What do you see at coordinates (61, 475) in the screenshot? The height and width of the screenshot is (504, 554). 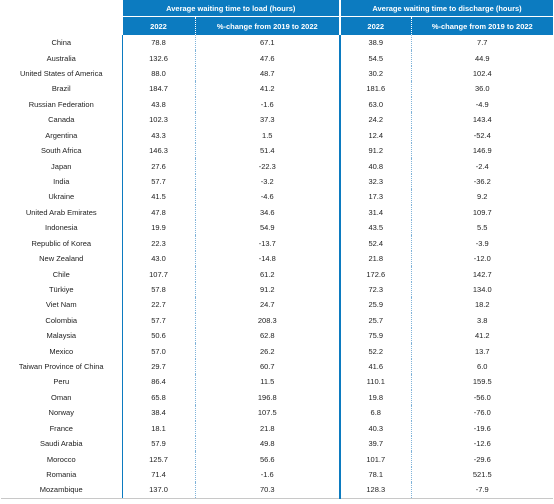 I see `country-cell: Romania` at bounding box center [61, 475].